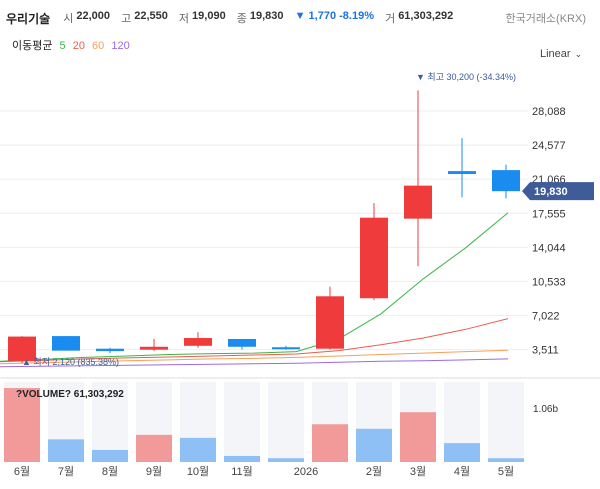 The image size is (600, 489). I want to click on scale-selector: Linear ⌄, so click(561, 54).